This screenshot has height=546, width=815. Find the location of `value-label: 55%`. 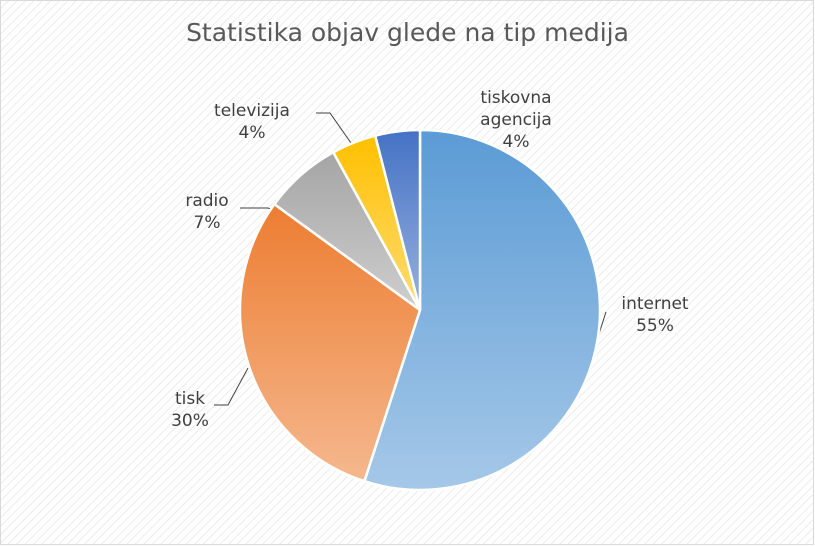

value-label: 55% is located at coordinates (655, 326).